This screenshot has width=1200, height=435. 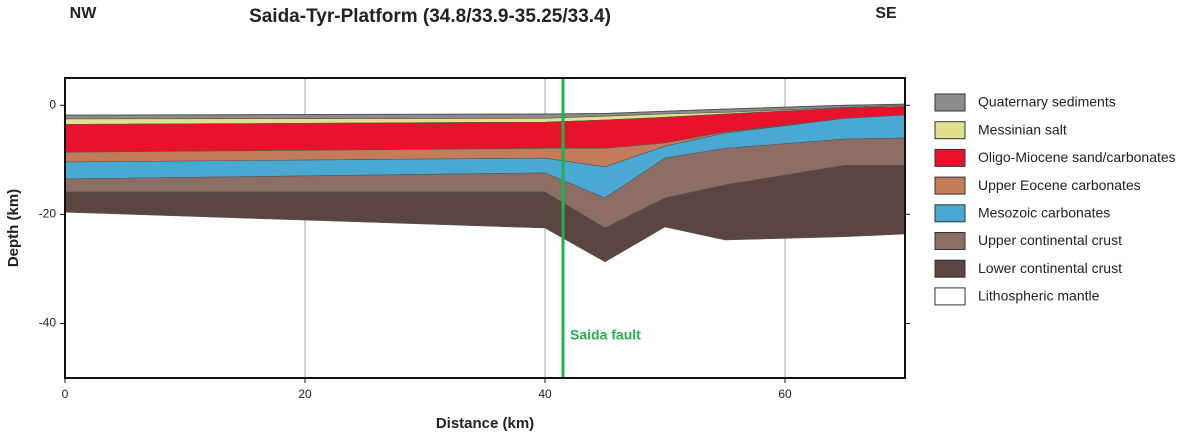 I want to click on y-tick-label: 0, so click(x=52, y=104).